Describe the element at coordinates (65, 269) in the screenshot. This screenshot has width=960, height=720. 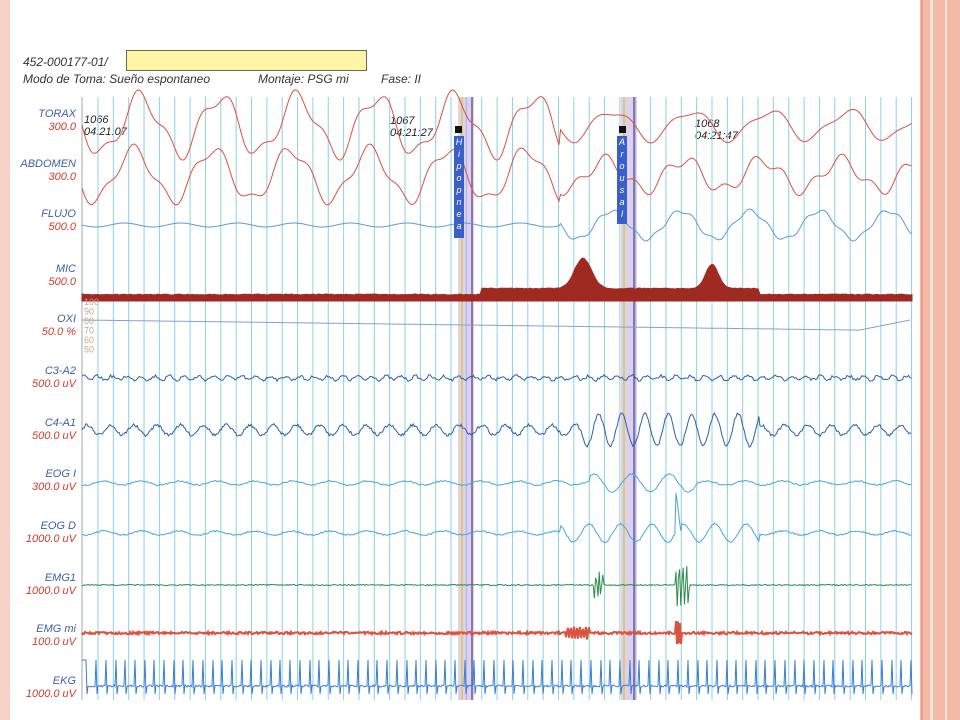
I see `channel-name: MIC` at that location.